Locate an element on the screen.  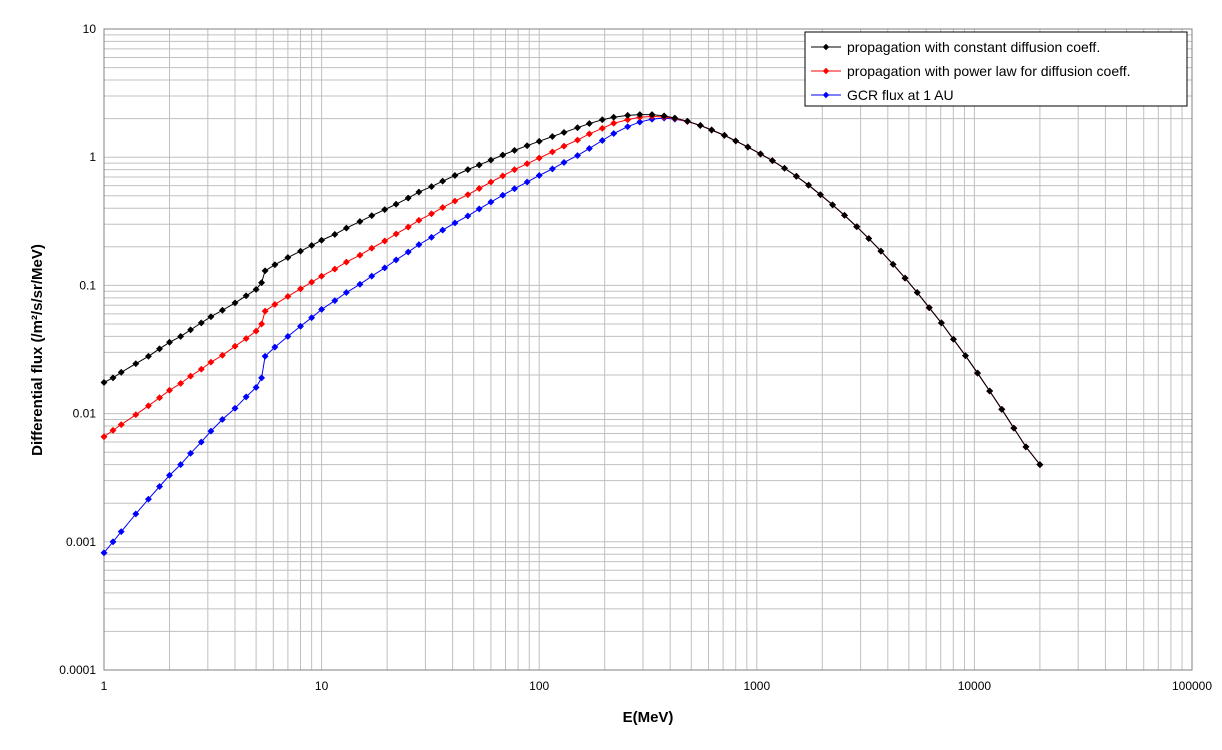
legend-label: GCR flux at 1 AU is located at coordinates (900, 95).